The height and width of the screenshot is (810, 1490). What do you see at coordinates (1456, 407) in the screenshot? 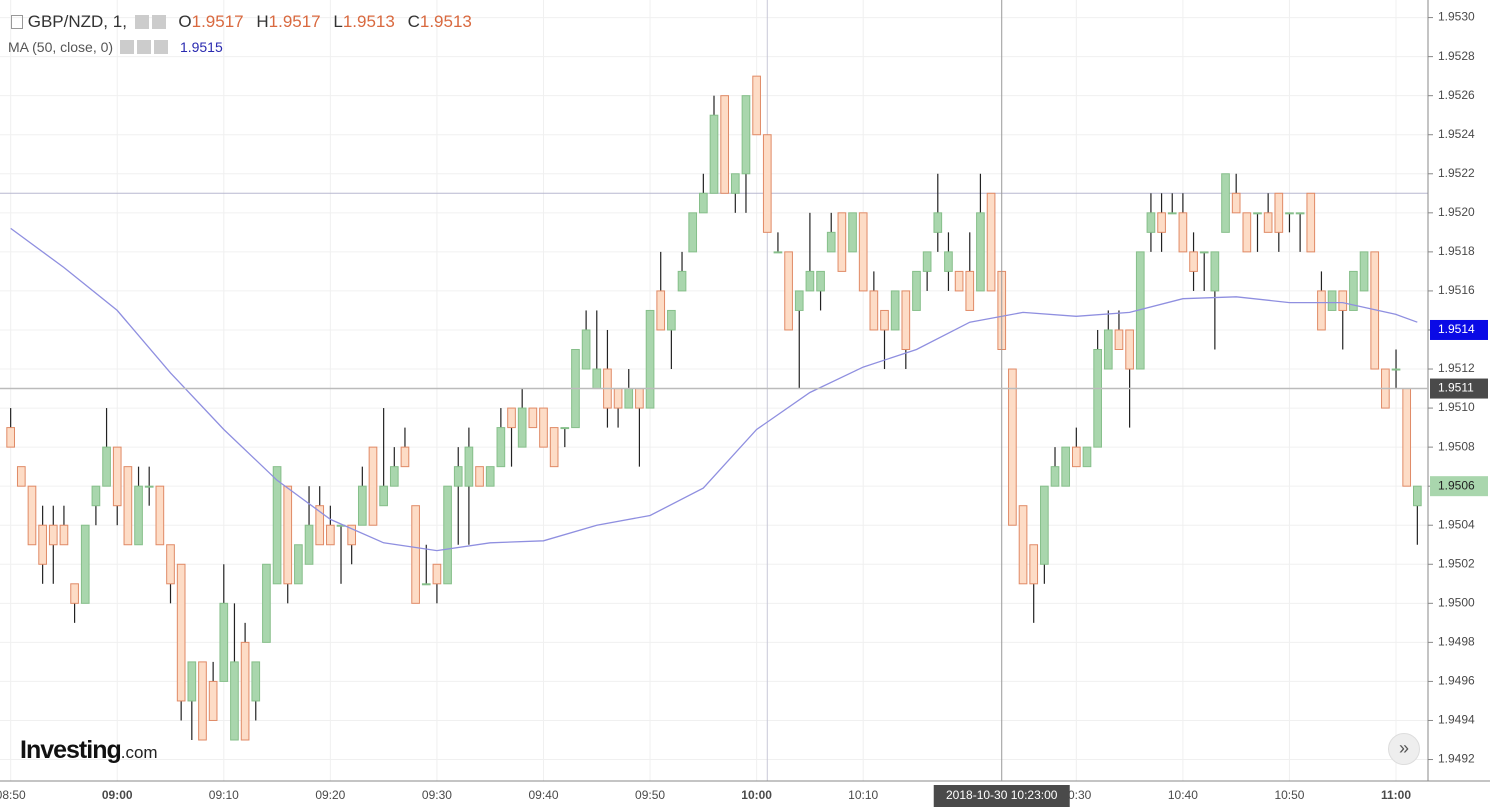
I see `y-tick-label: 1.9510` at bounding box center [1456, 407].